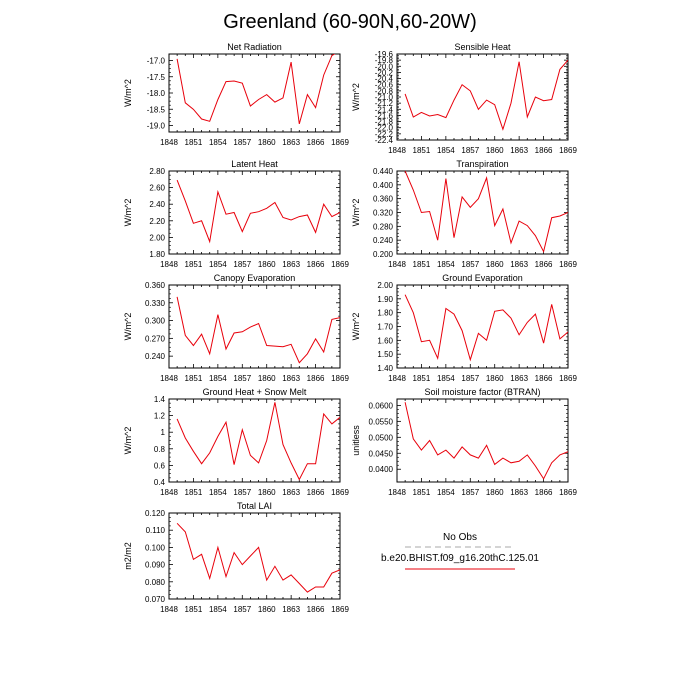 The width and height of the screenshot is (700, 700). Describe the element at coordinates (384, 134) in the screenshot. I see `y-tick-label: -22.2` at that location.